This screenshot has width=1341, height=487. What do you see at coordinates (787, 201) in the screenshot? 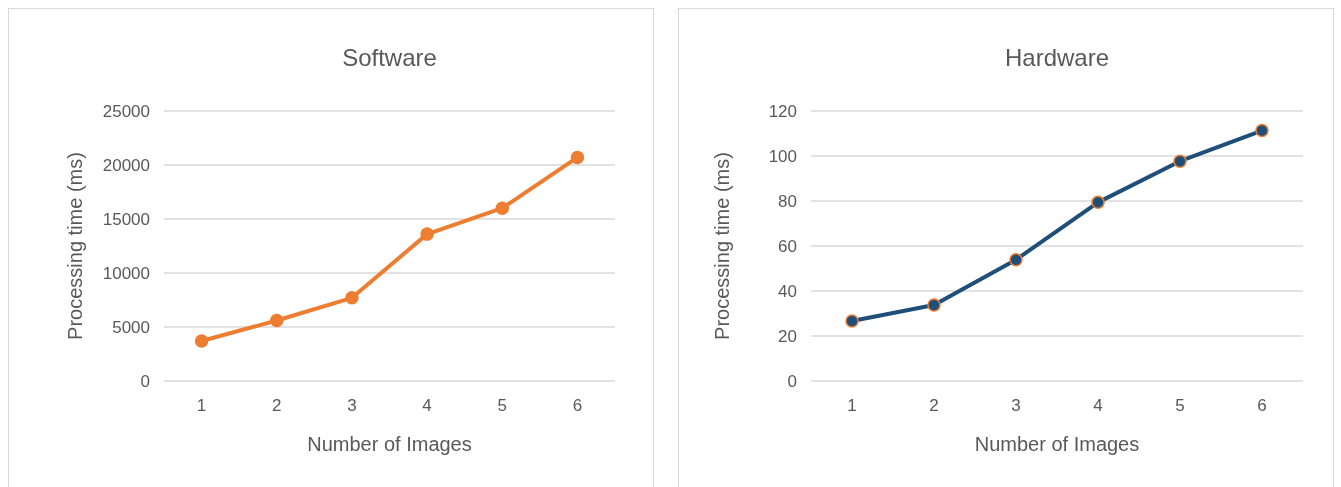
I see `y-tick-label: 80` at bounding box center [787, 201].